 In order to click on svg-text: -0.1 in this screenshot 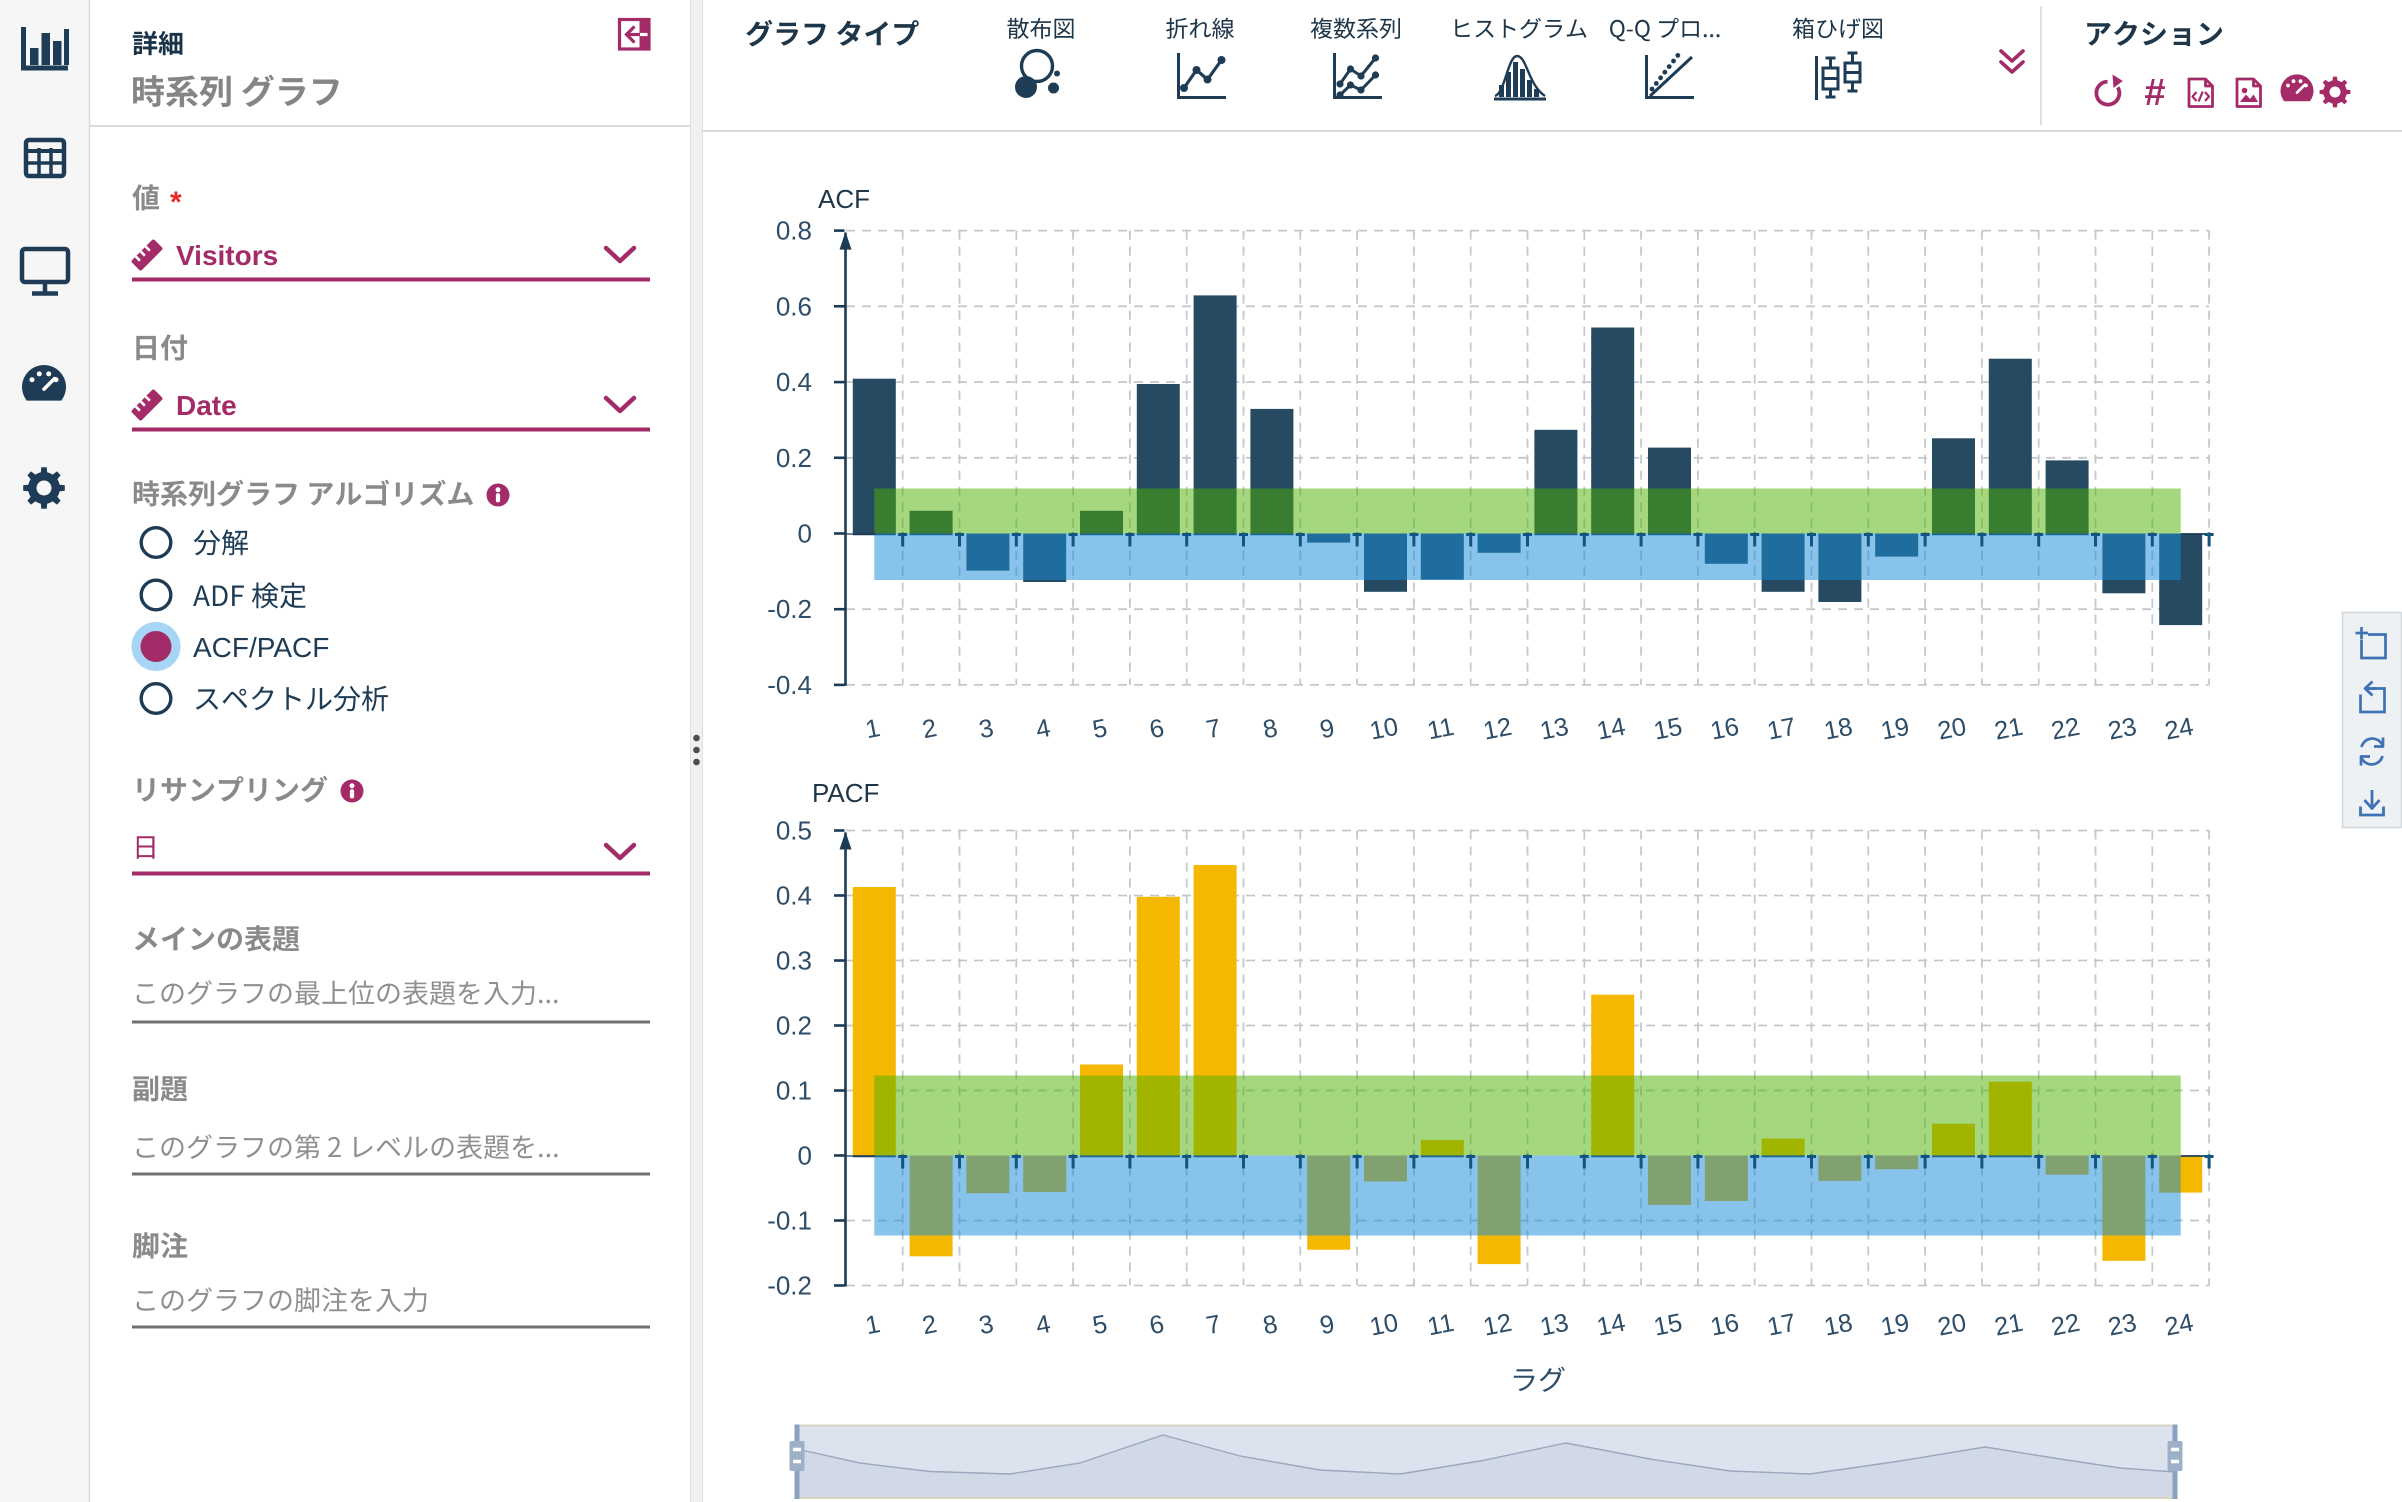, I will do `click(789, 1221)`.